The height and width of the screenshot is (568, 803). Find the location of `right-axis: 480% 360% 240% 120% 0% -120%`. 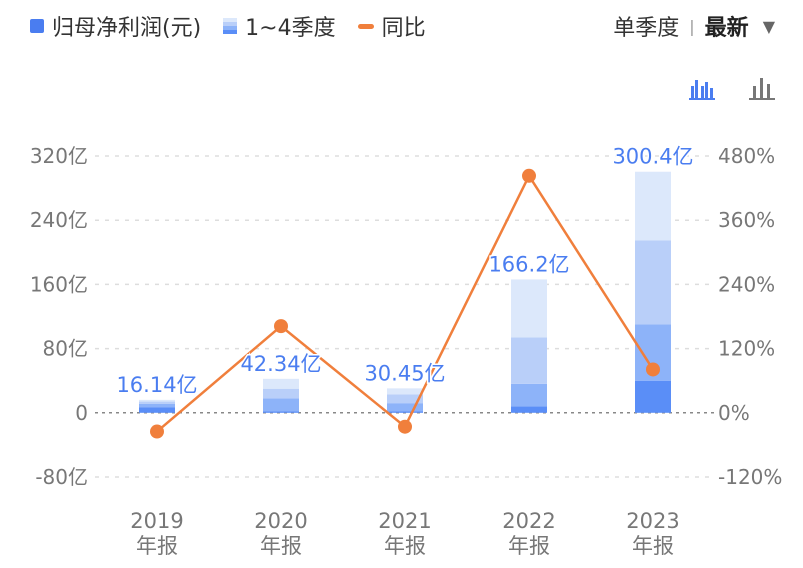

right-axis: 480% 360% 240% 120% 0% -120% is located at coordinates (750, 316).